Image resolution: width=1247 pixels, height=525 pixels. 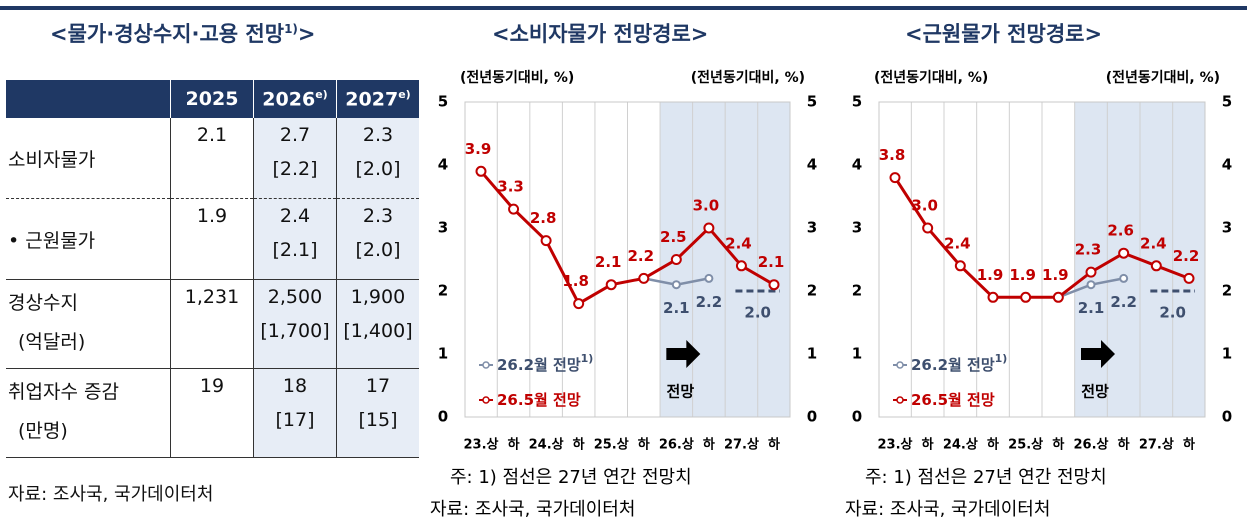 I want to click on value-cell: 1,900 [1,400], so click(x=377, y=324).